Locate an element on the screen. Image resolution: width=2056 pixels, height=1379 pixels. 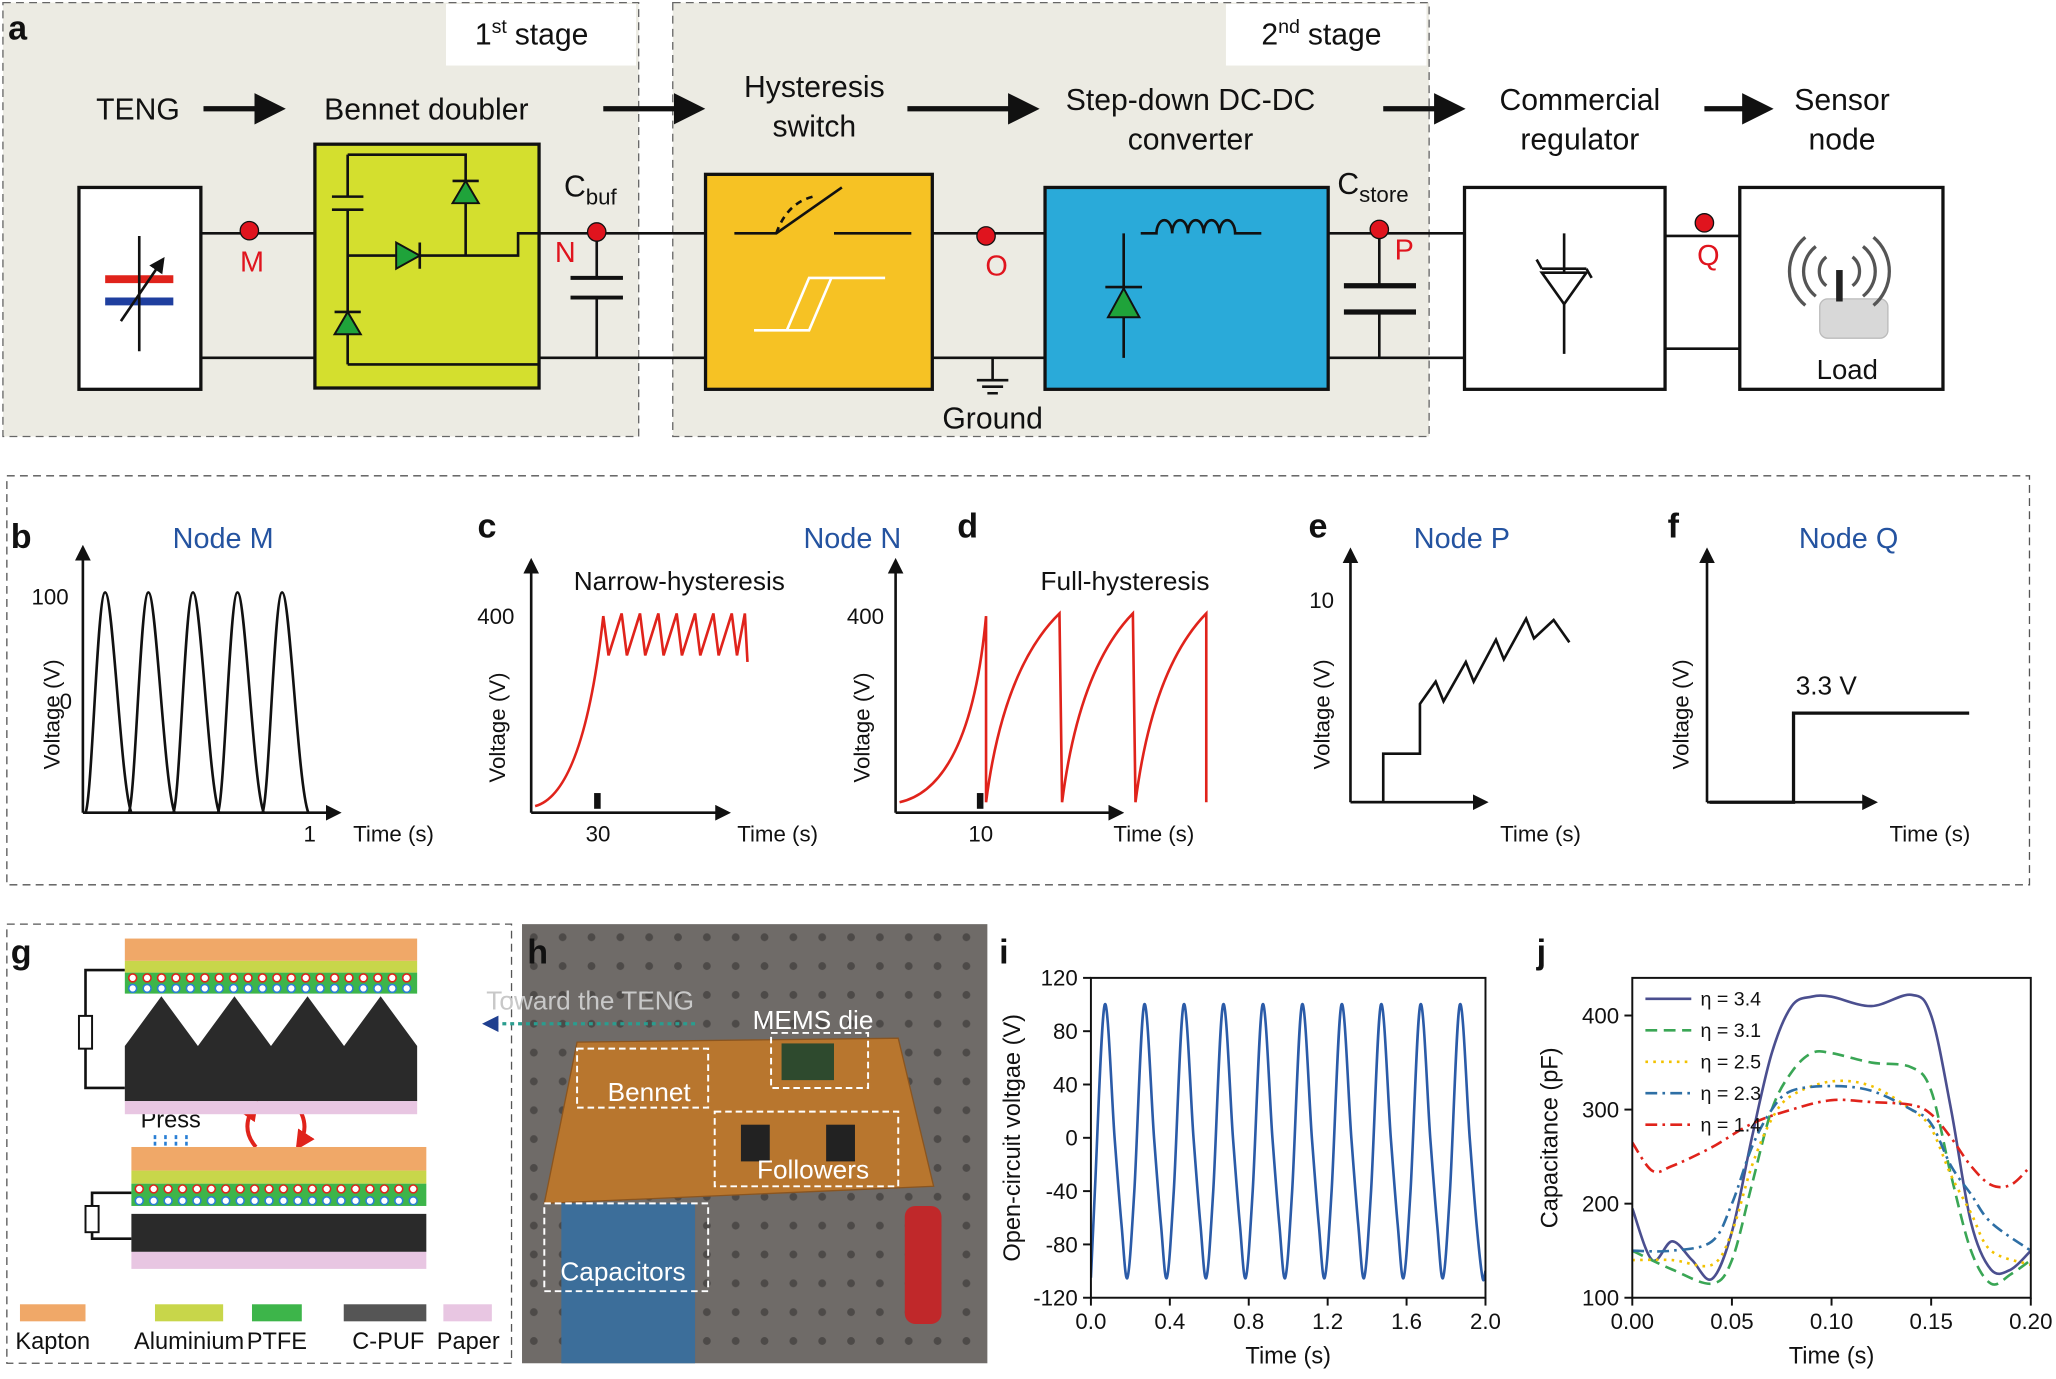
y-tick-label: 80 is located at coordinates (1065, 1031).